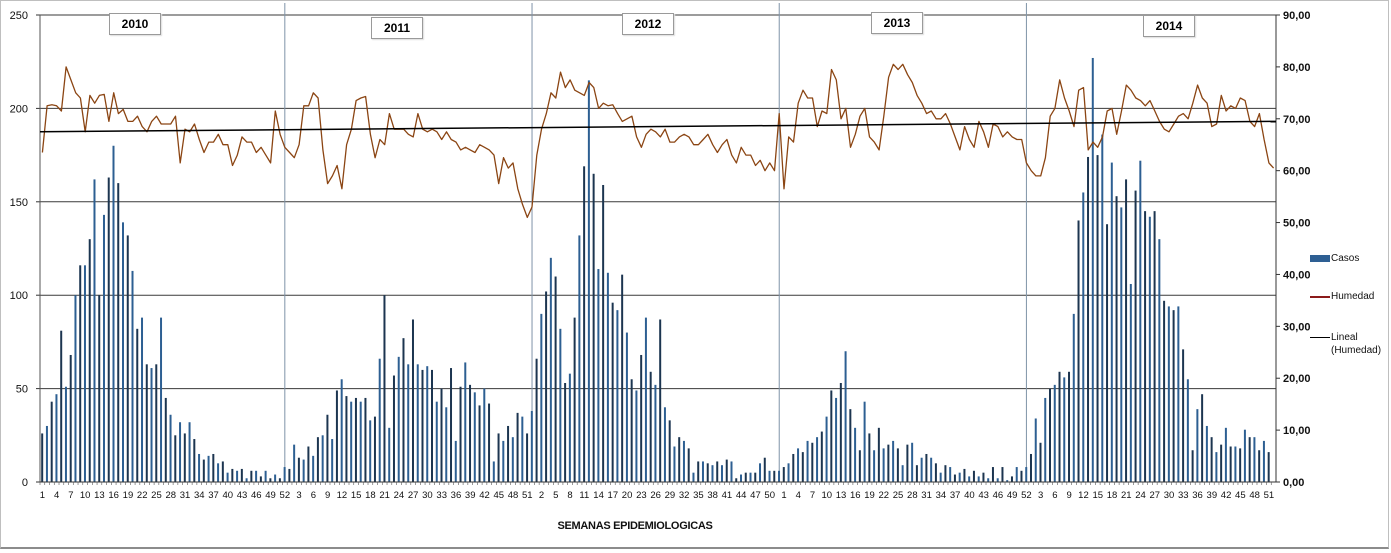 This screenshot has height=553, width=1391. Describe the element at coordinates (1297, 68) in the screenshot. I see `y-tick-label-right: 80,00` at that location.